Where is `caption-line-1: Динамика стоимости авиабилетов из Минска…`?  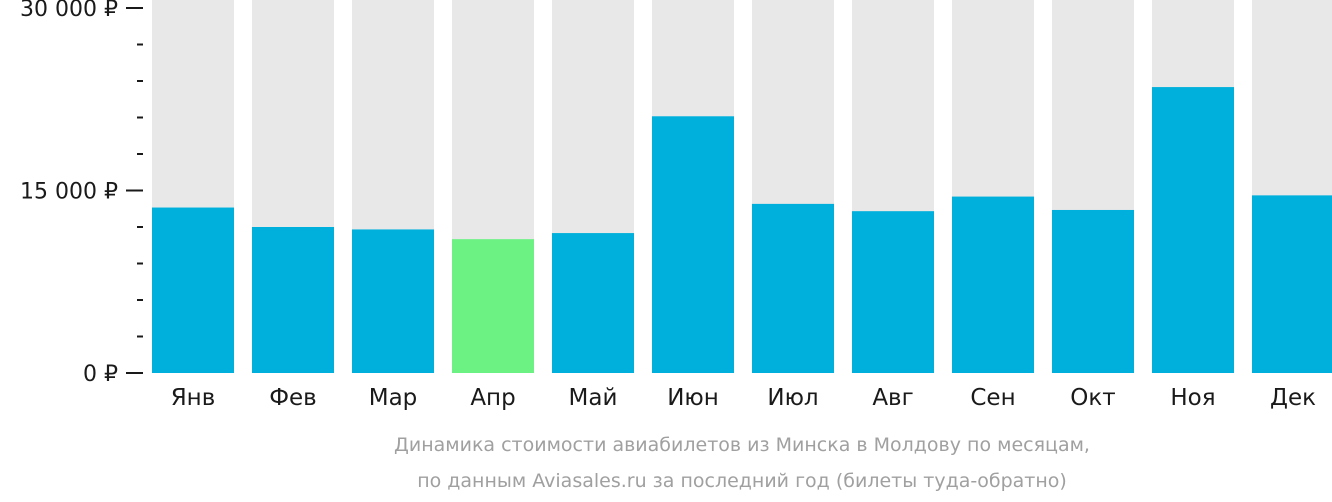 caption-line-1: Динамика стоимости авиабилетов из Минска… is located at coordinates (742, 445).